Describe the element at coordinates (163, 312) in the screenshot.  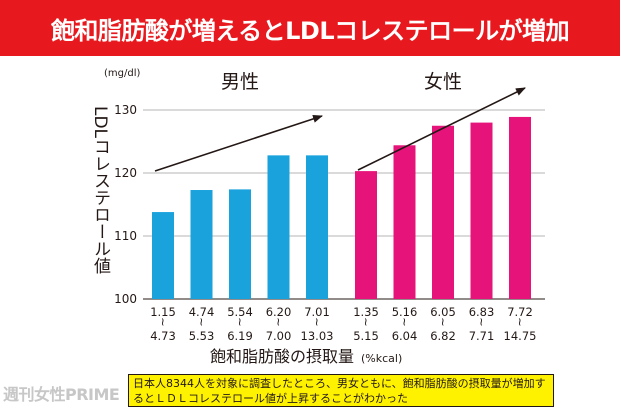
I see `x-range-low-label: 1.15` at that location.